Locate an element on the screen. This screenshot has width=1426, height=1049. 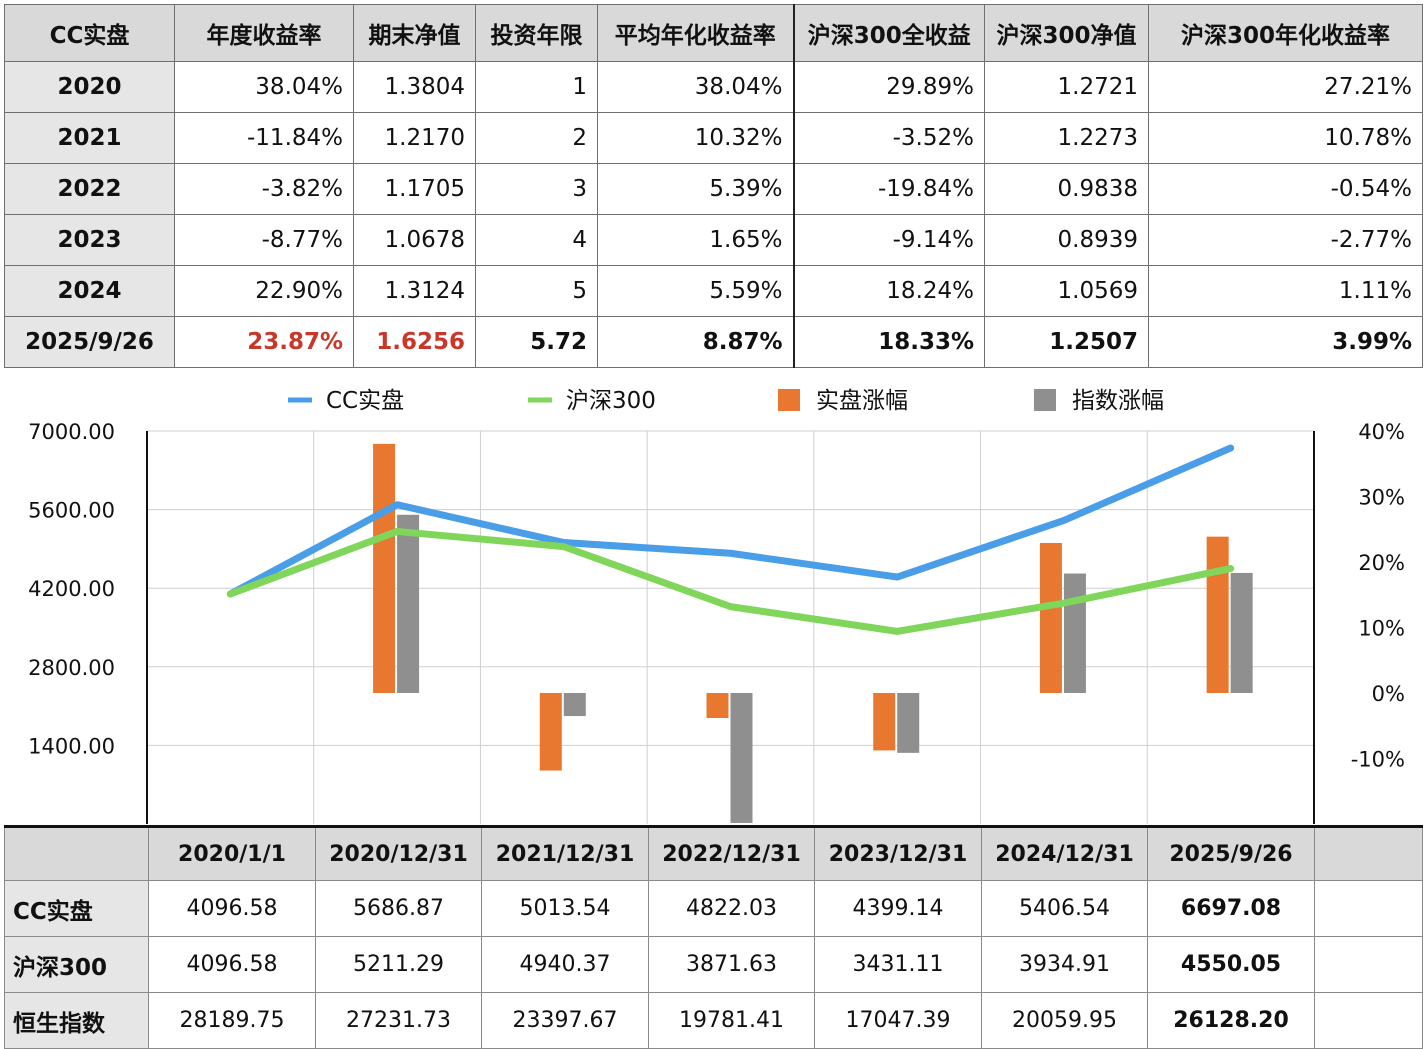
header-cell: CC实盘 is located at coordinates (89, 33).